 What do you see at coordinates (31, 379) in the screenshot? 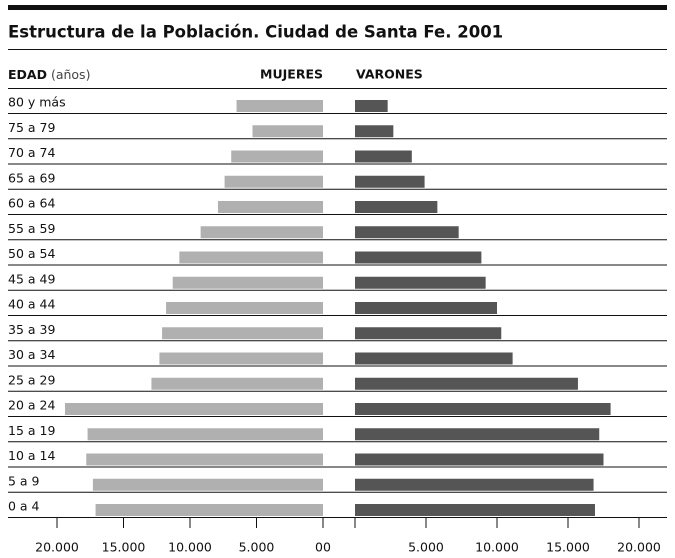
I see `category-label: 25 a 29` at bounding box center [31, 379].